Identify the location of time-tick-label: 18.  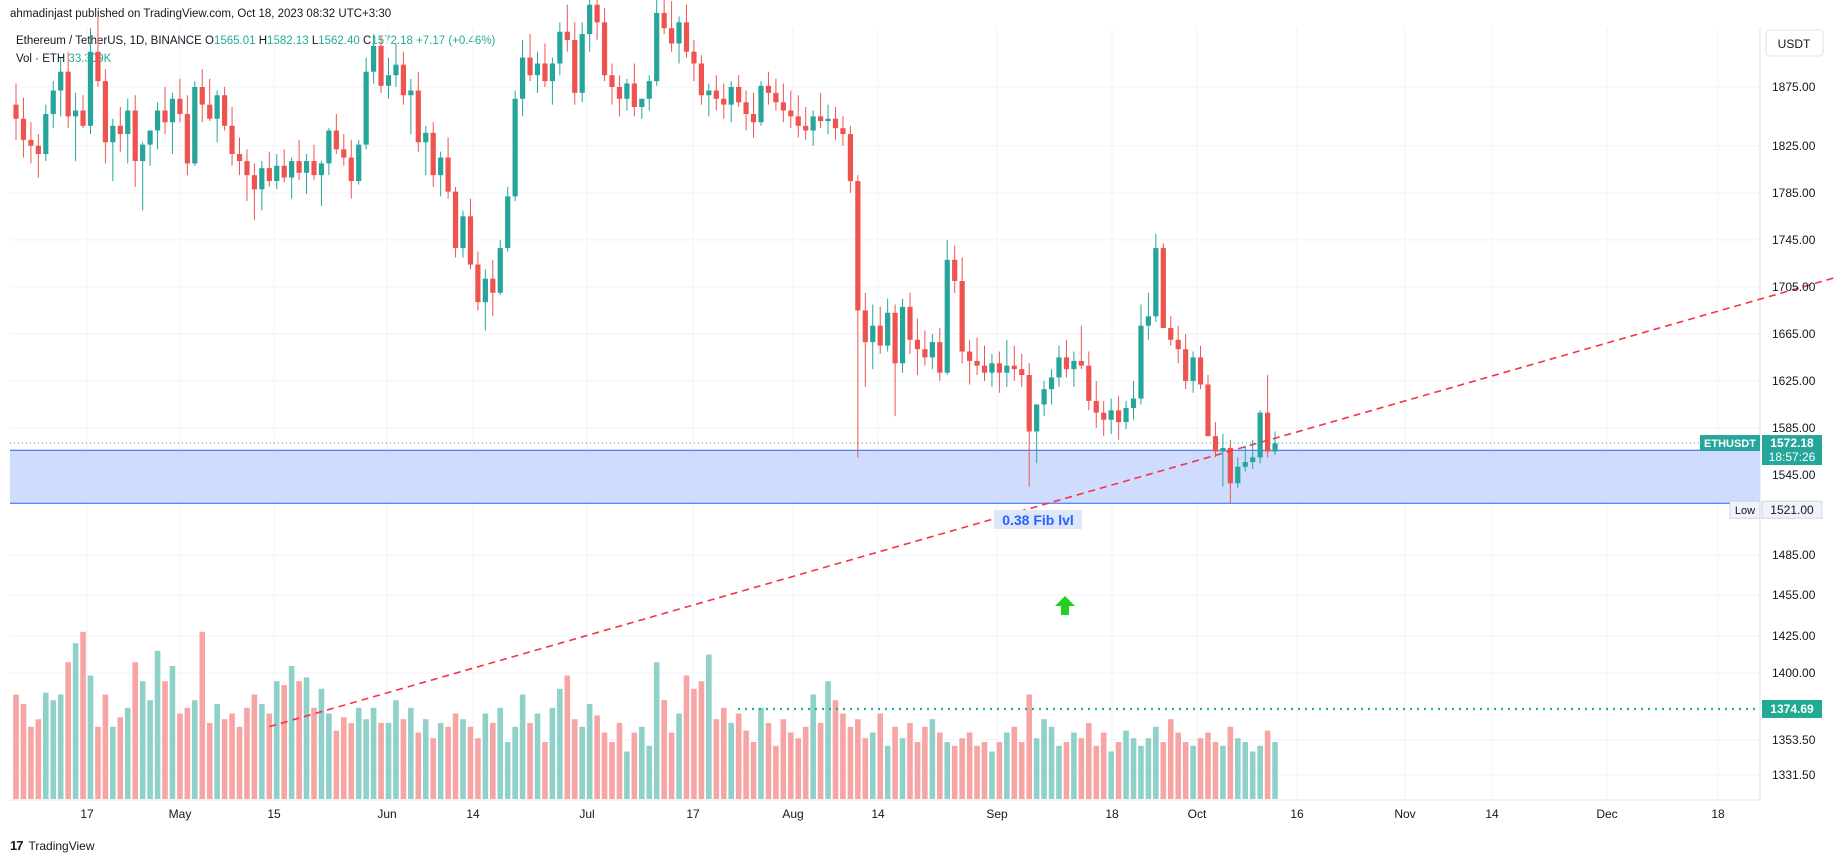
(1112, 814).